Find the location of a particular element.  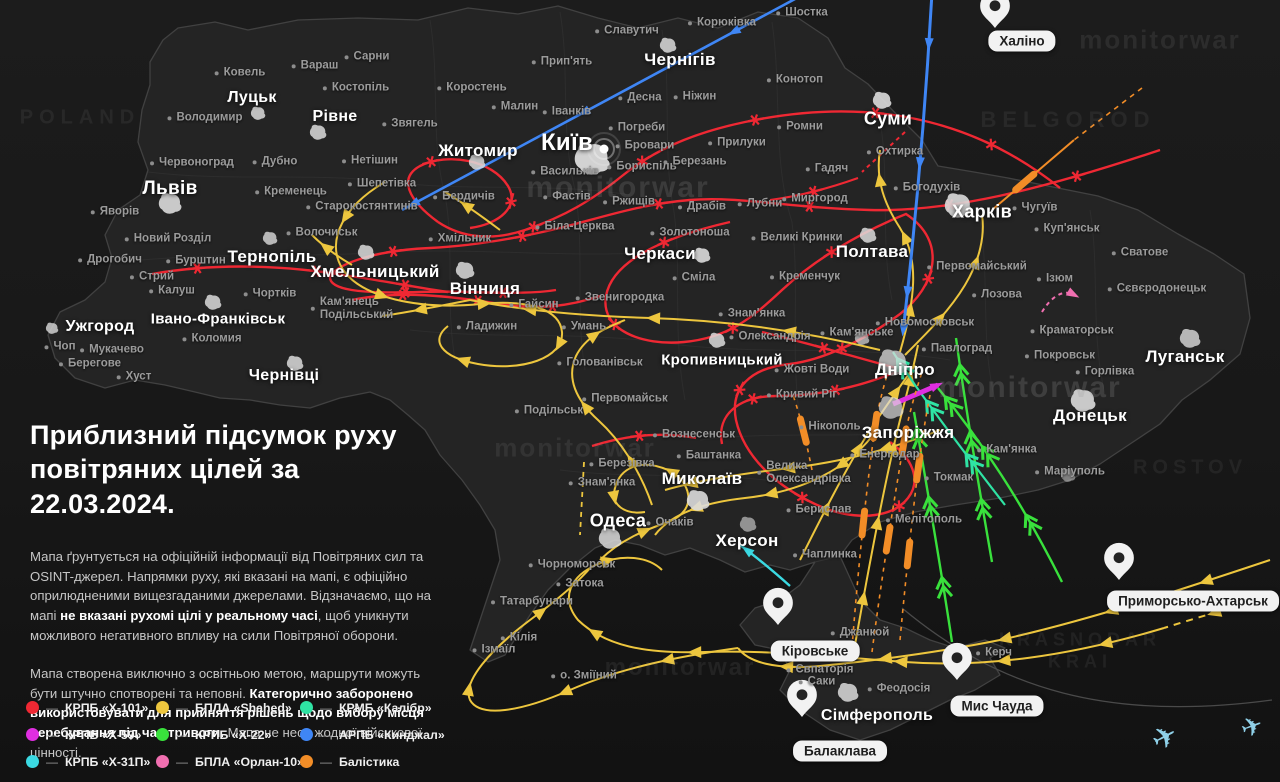

flight-path-gray is located at coordinates (1087, 657).